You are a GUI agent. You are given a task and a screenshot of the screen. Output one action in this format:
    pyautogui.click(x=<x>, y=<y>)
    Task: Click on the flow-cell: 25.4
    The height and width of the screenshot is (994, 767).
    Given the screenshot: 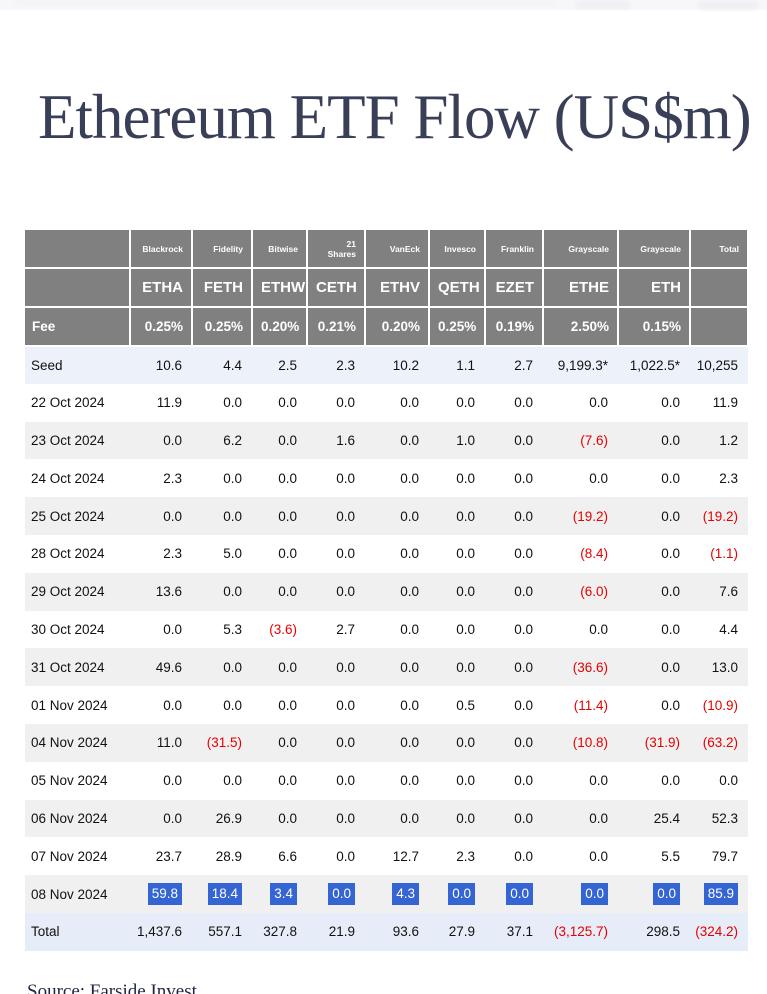 What is the action you would take?
    pyautogui.click(x=666, y=818)
    